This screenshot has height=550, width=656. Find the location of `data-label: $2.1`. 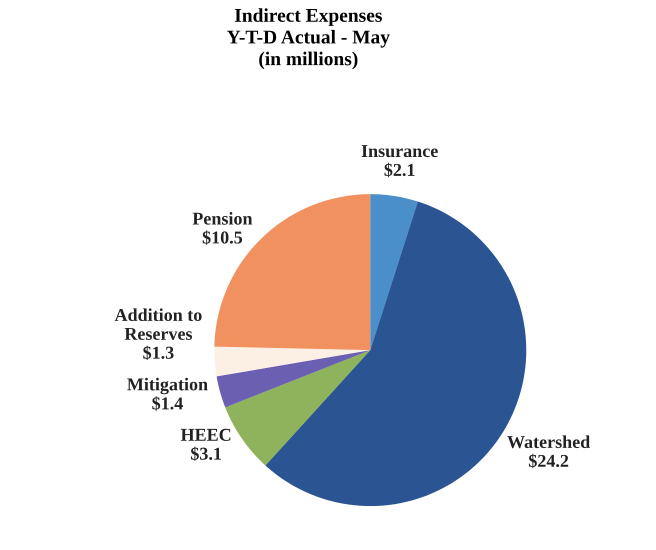

data-label: $2.1 is located at coordinates (399, 170).